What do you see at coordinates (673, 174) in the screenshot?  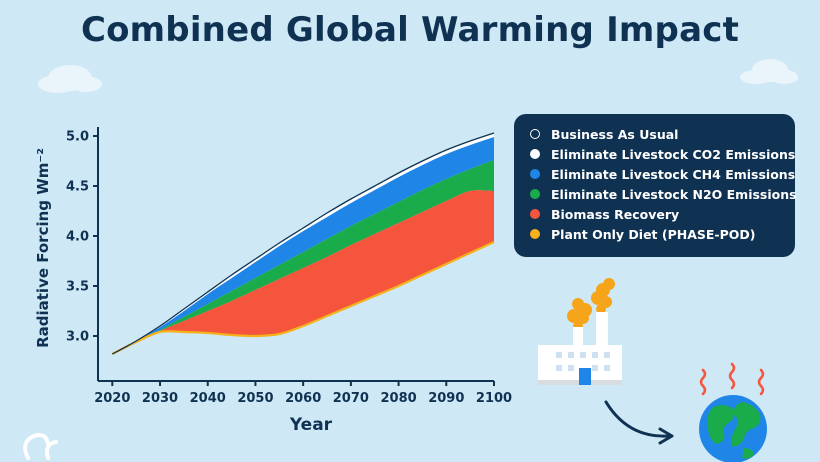 I see `legend-label: Eliminate Livestock CH4 Emissions` at bounding box center [673, 174].